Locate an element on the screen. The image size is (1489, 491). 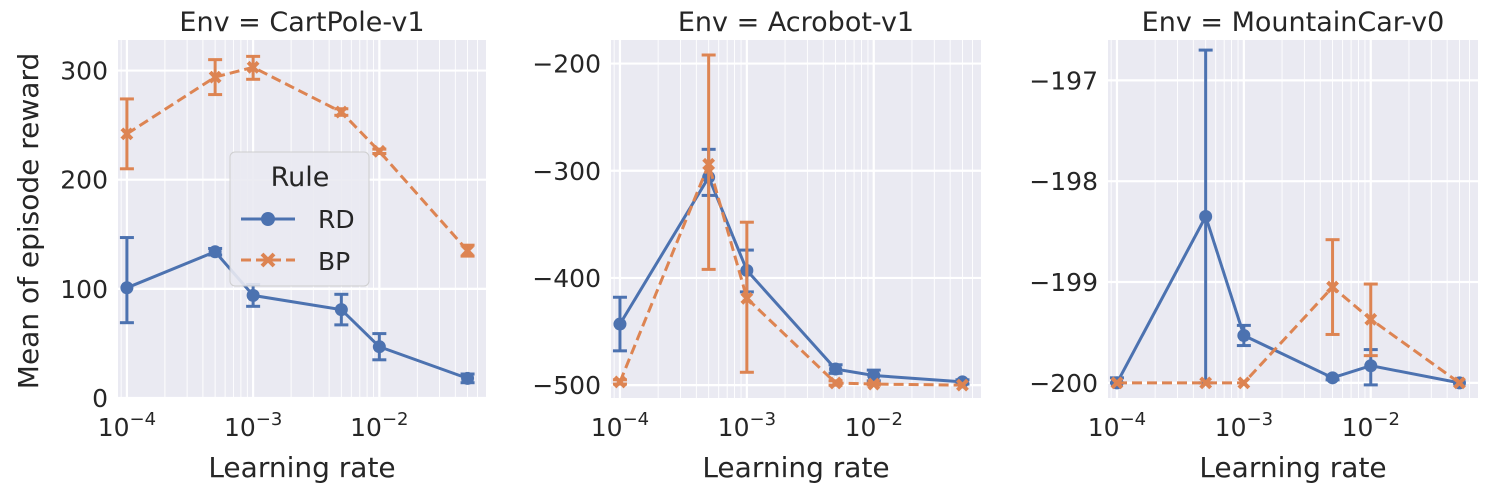
legend-box is located at coordinates (299, 219).